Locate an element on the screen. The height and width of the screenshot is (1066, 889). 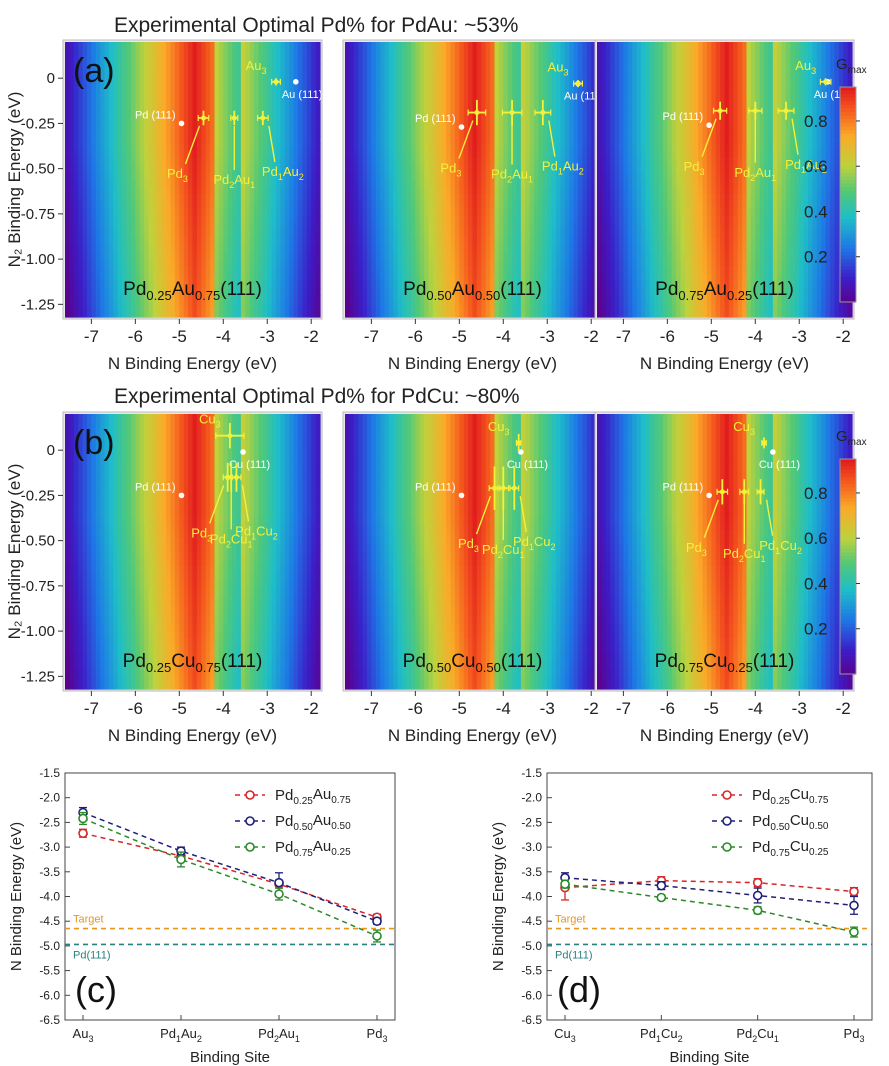
site-arrow is located at coordinates (272, 144).